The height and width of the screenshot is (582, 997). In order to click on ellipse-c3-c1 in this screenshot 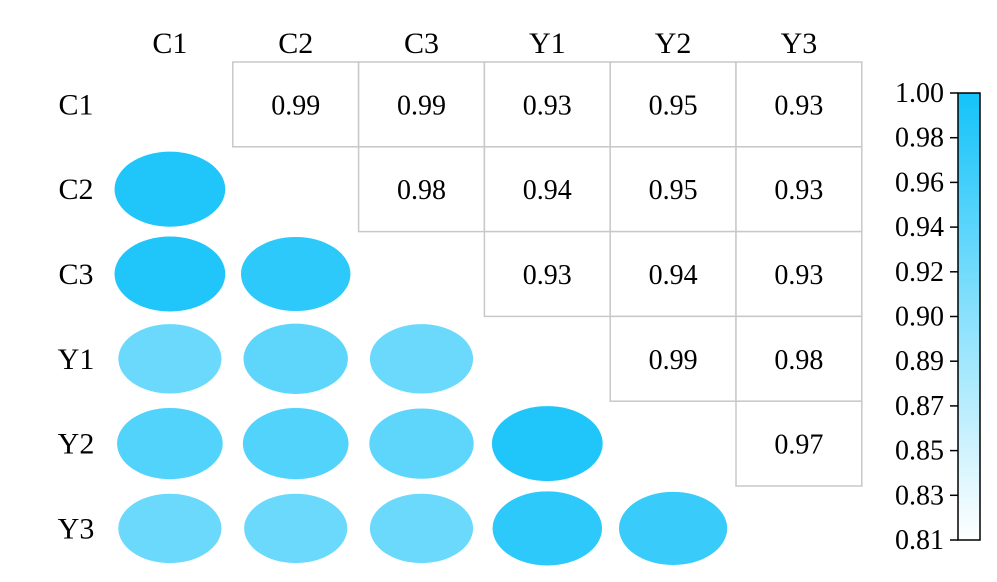, I will do `click(170, 274)`.